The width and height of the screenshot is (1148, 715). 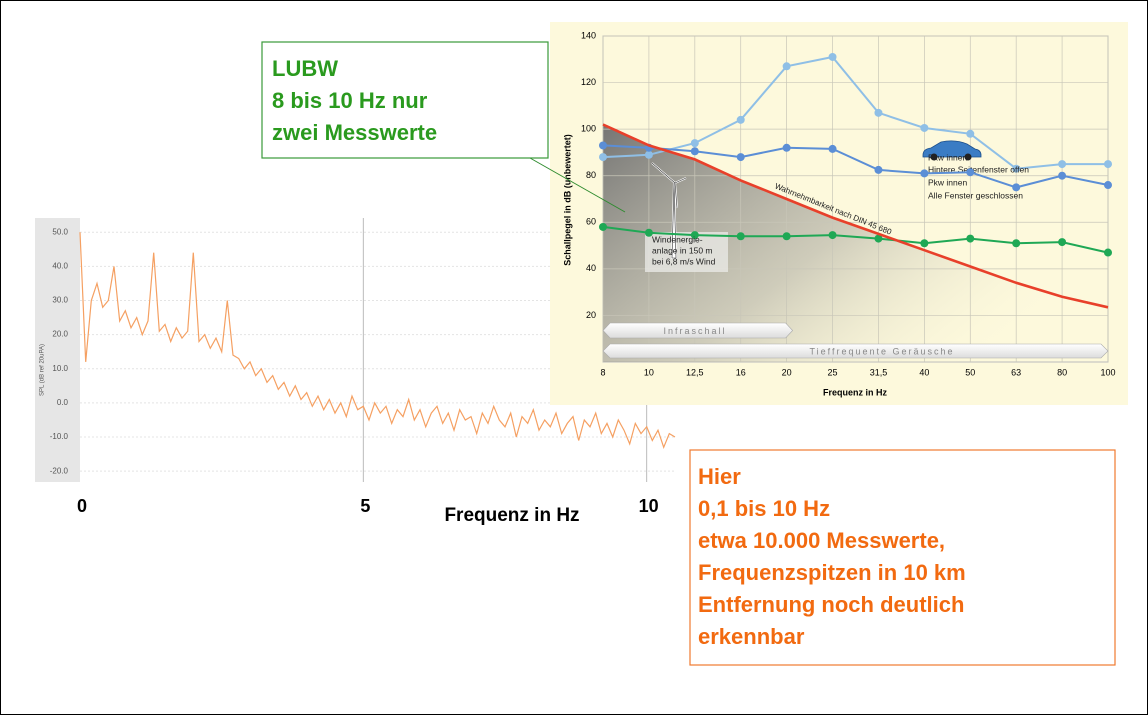 I want to click on y-tick-label: 20.0, so click(x=60, y=334).